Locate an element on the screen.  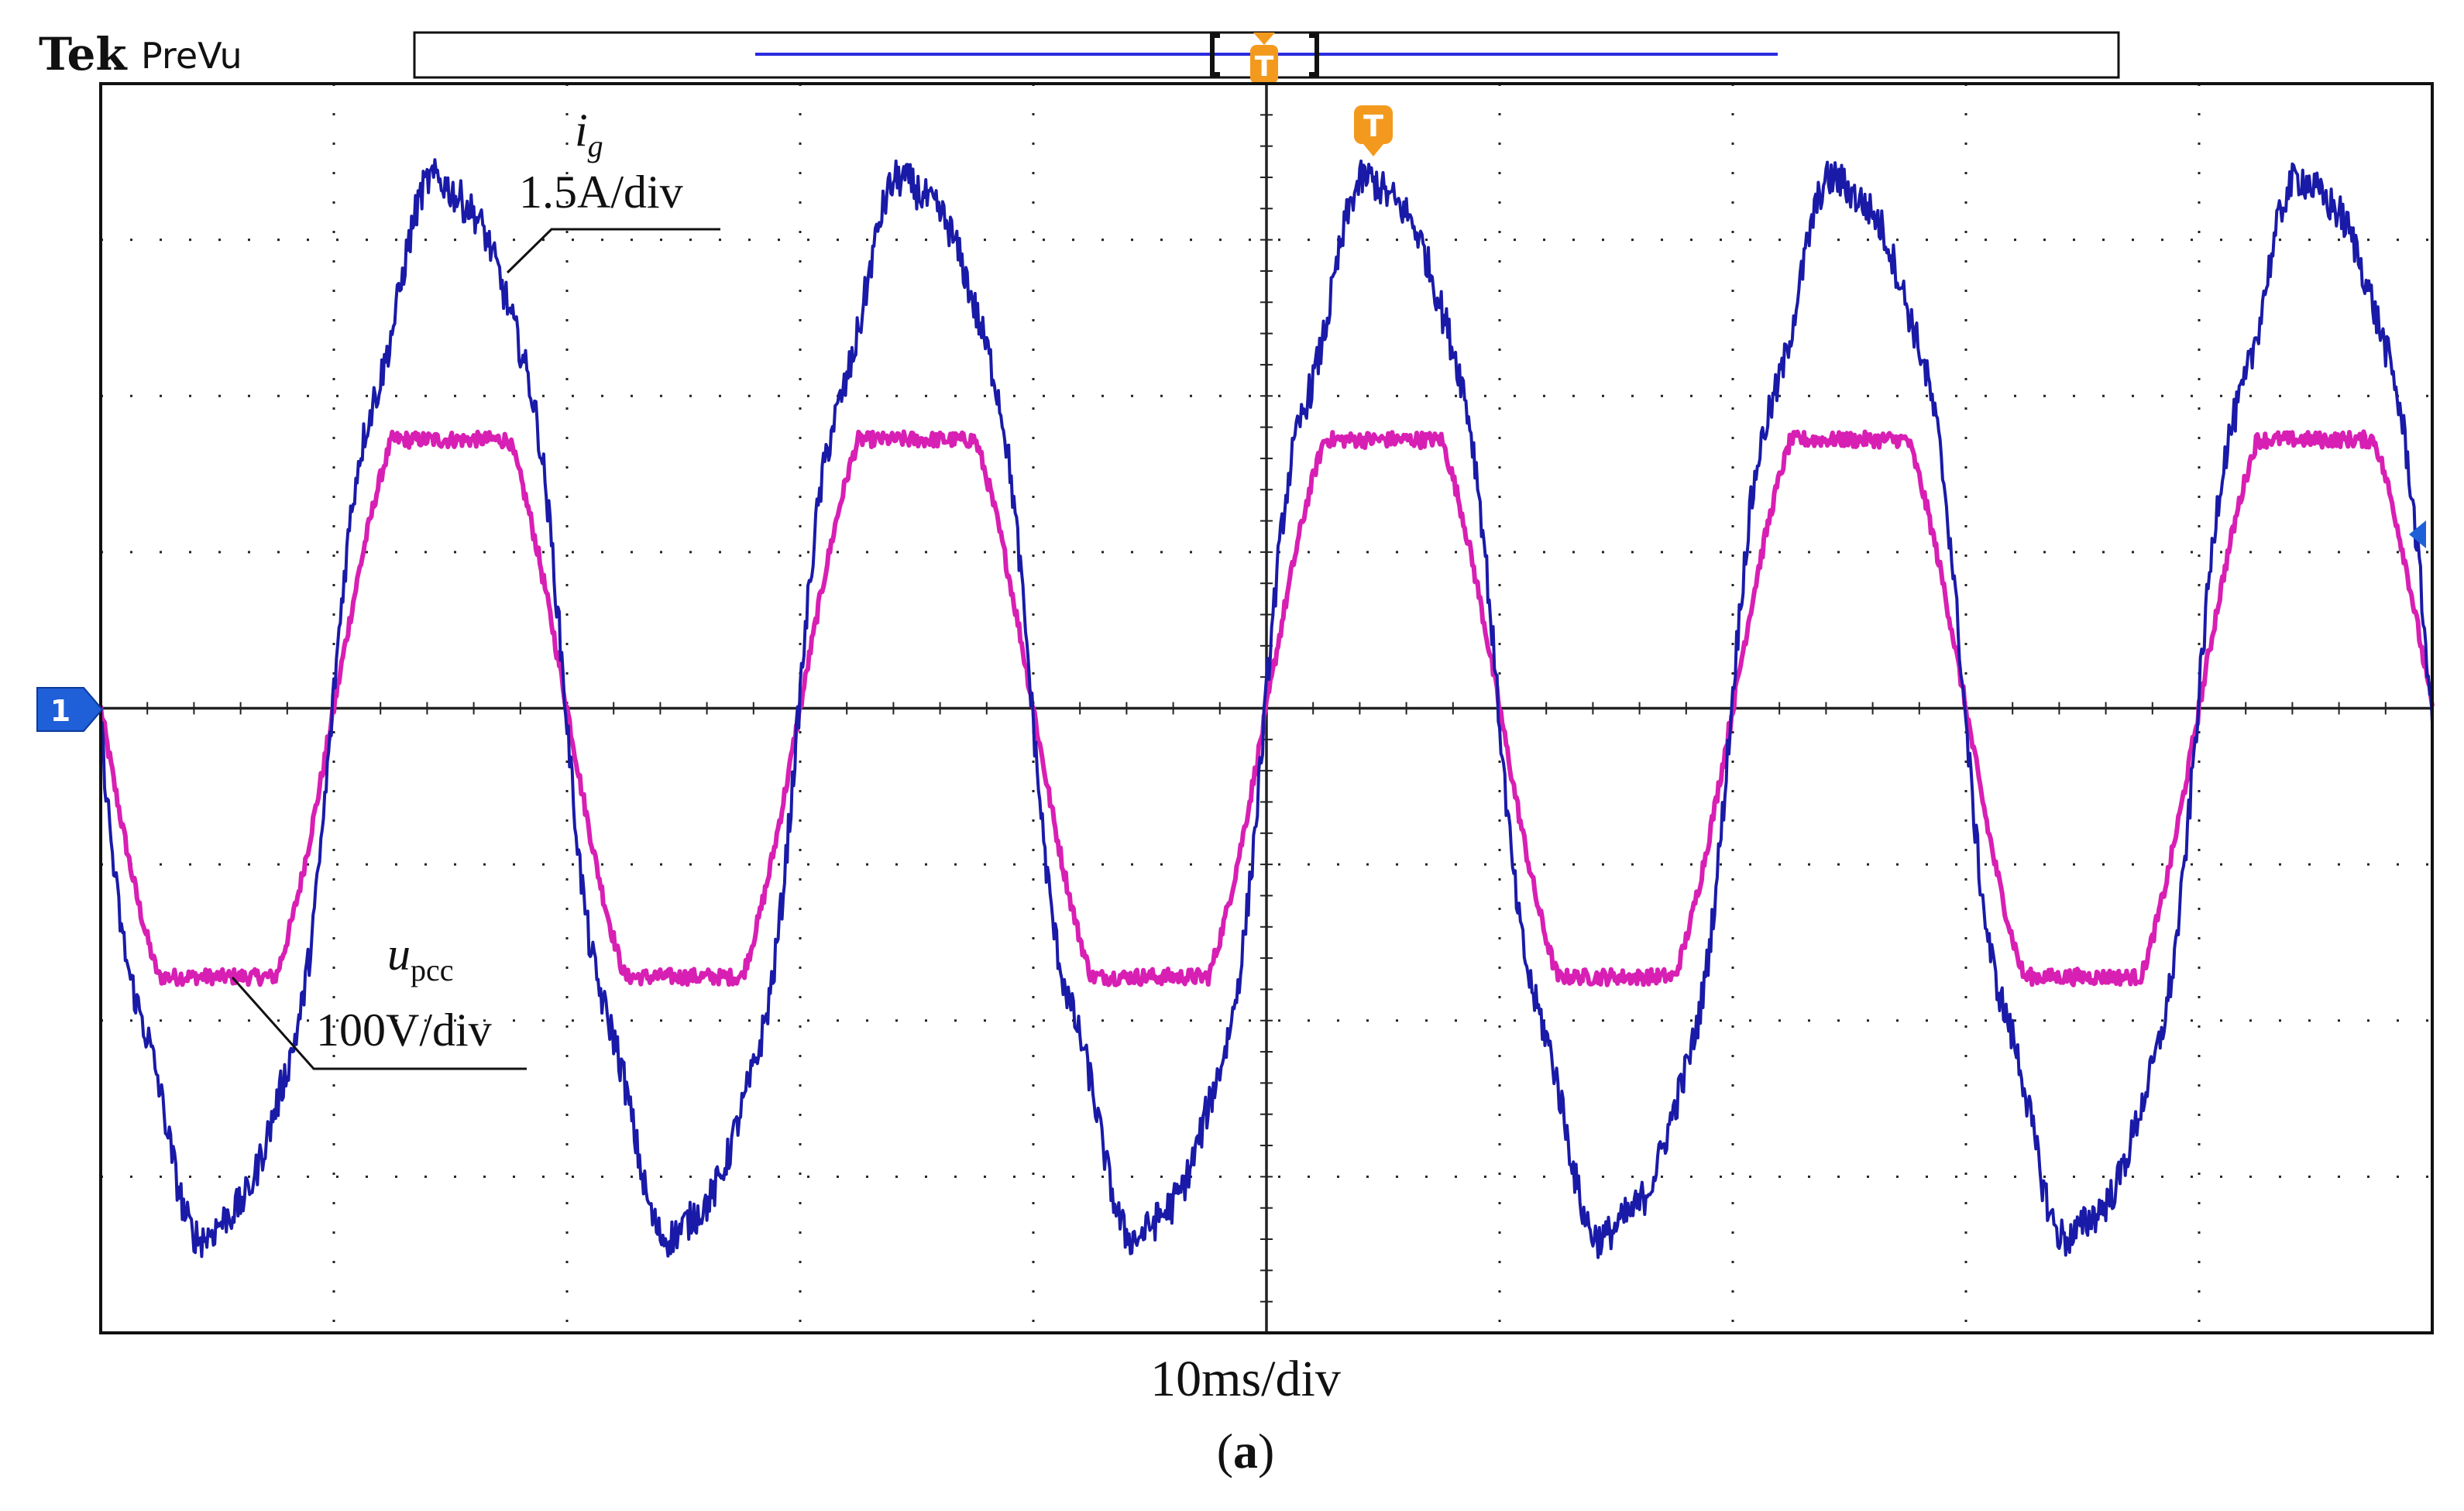
trigger-marker-letter: T is located at coordinates (1373, 126).